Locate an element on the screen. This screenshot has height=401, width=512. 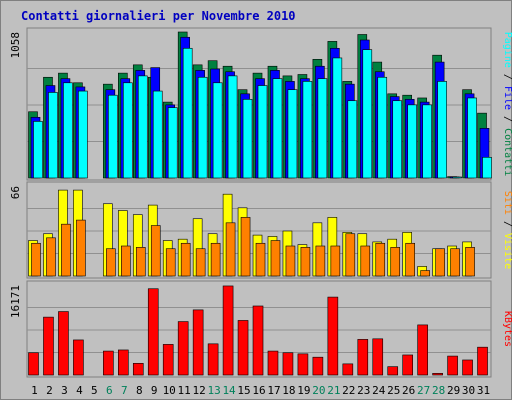
x-tick-label: 1 is located at coordinates (34, 390).